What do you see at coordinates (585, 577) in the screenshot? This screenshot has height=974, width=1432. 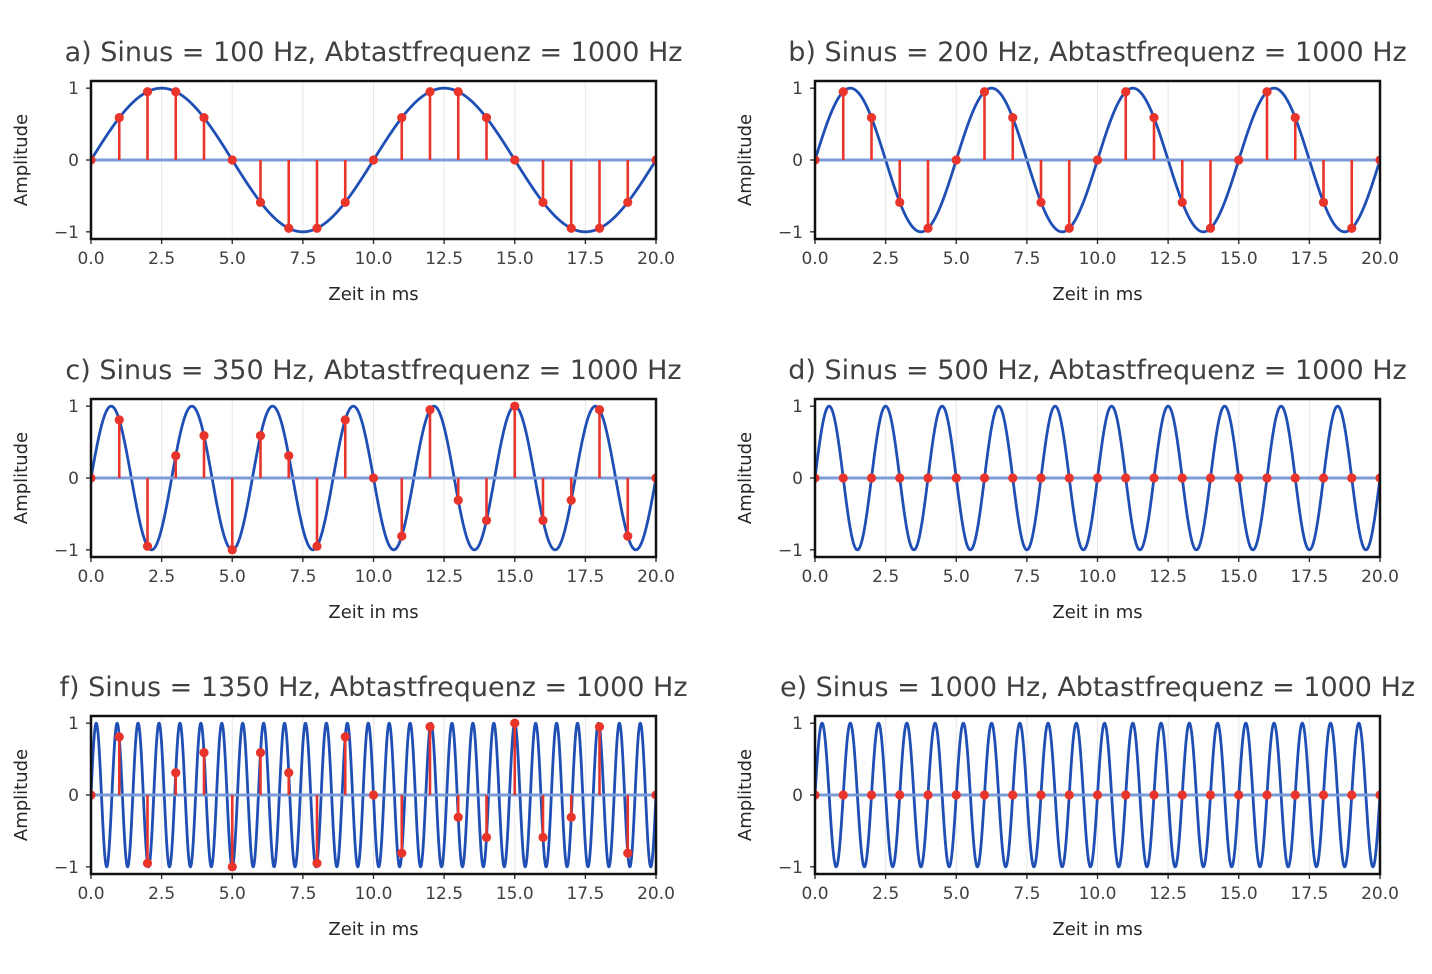 I see `x-tick-label: 17.5` at bounding box center [585, 577].